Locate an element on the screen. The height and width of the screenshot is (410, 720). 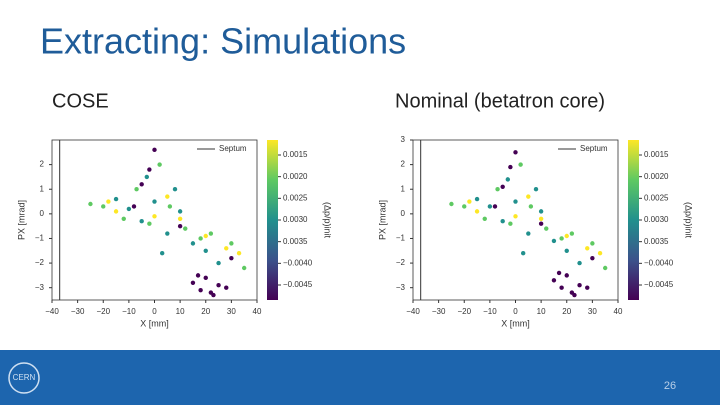
colorbar-tick-label: 0.0035 is located at coordinates (656, 241).